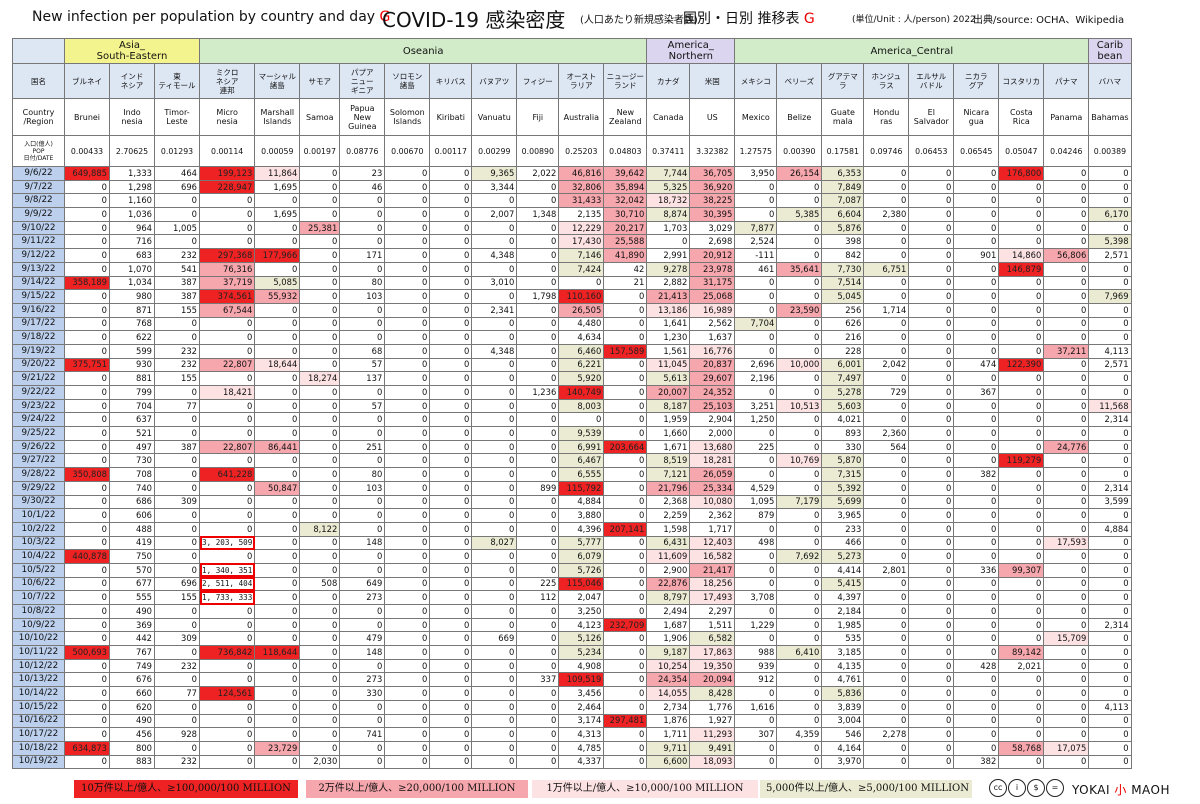 The width and height of the screenshot is (1200, 804). Describe the element at coordinates (38, 597) in the screenshot. I see `date-cell: 10/7/22` at that location.